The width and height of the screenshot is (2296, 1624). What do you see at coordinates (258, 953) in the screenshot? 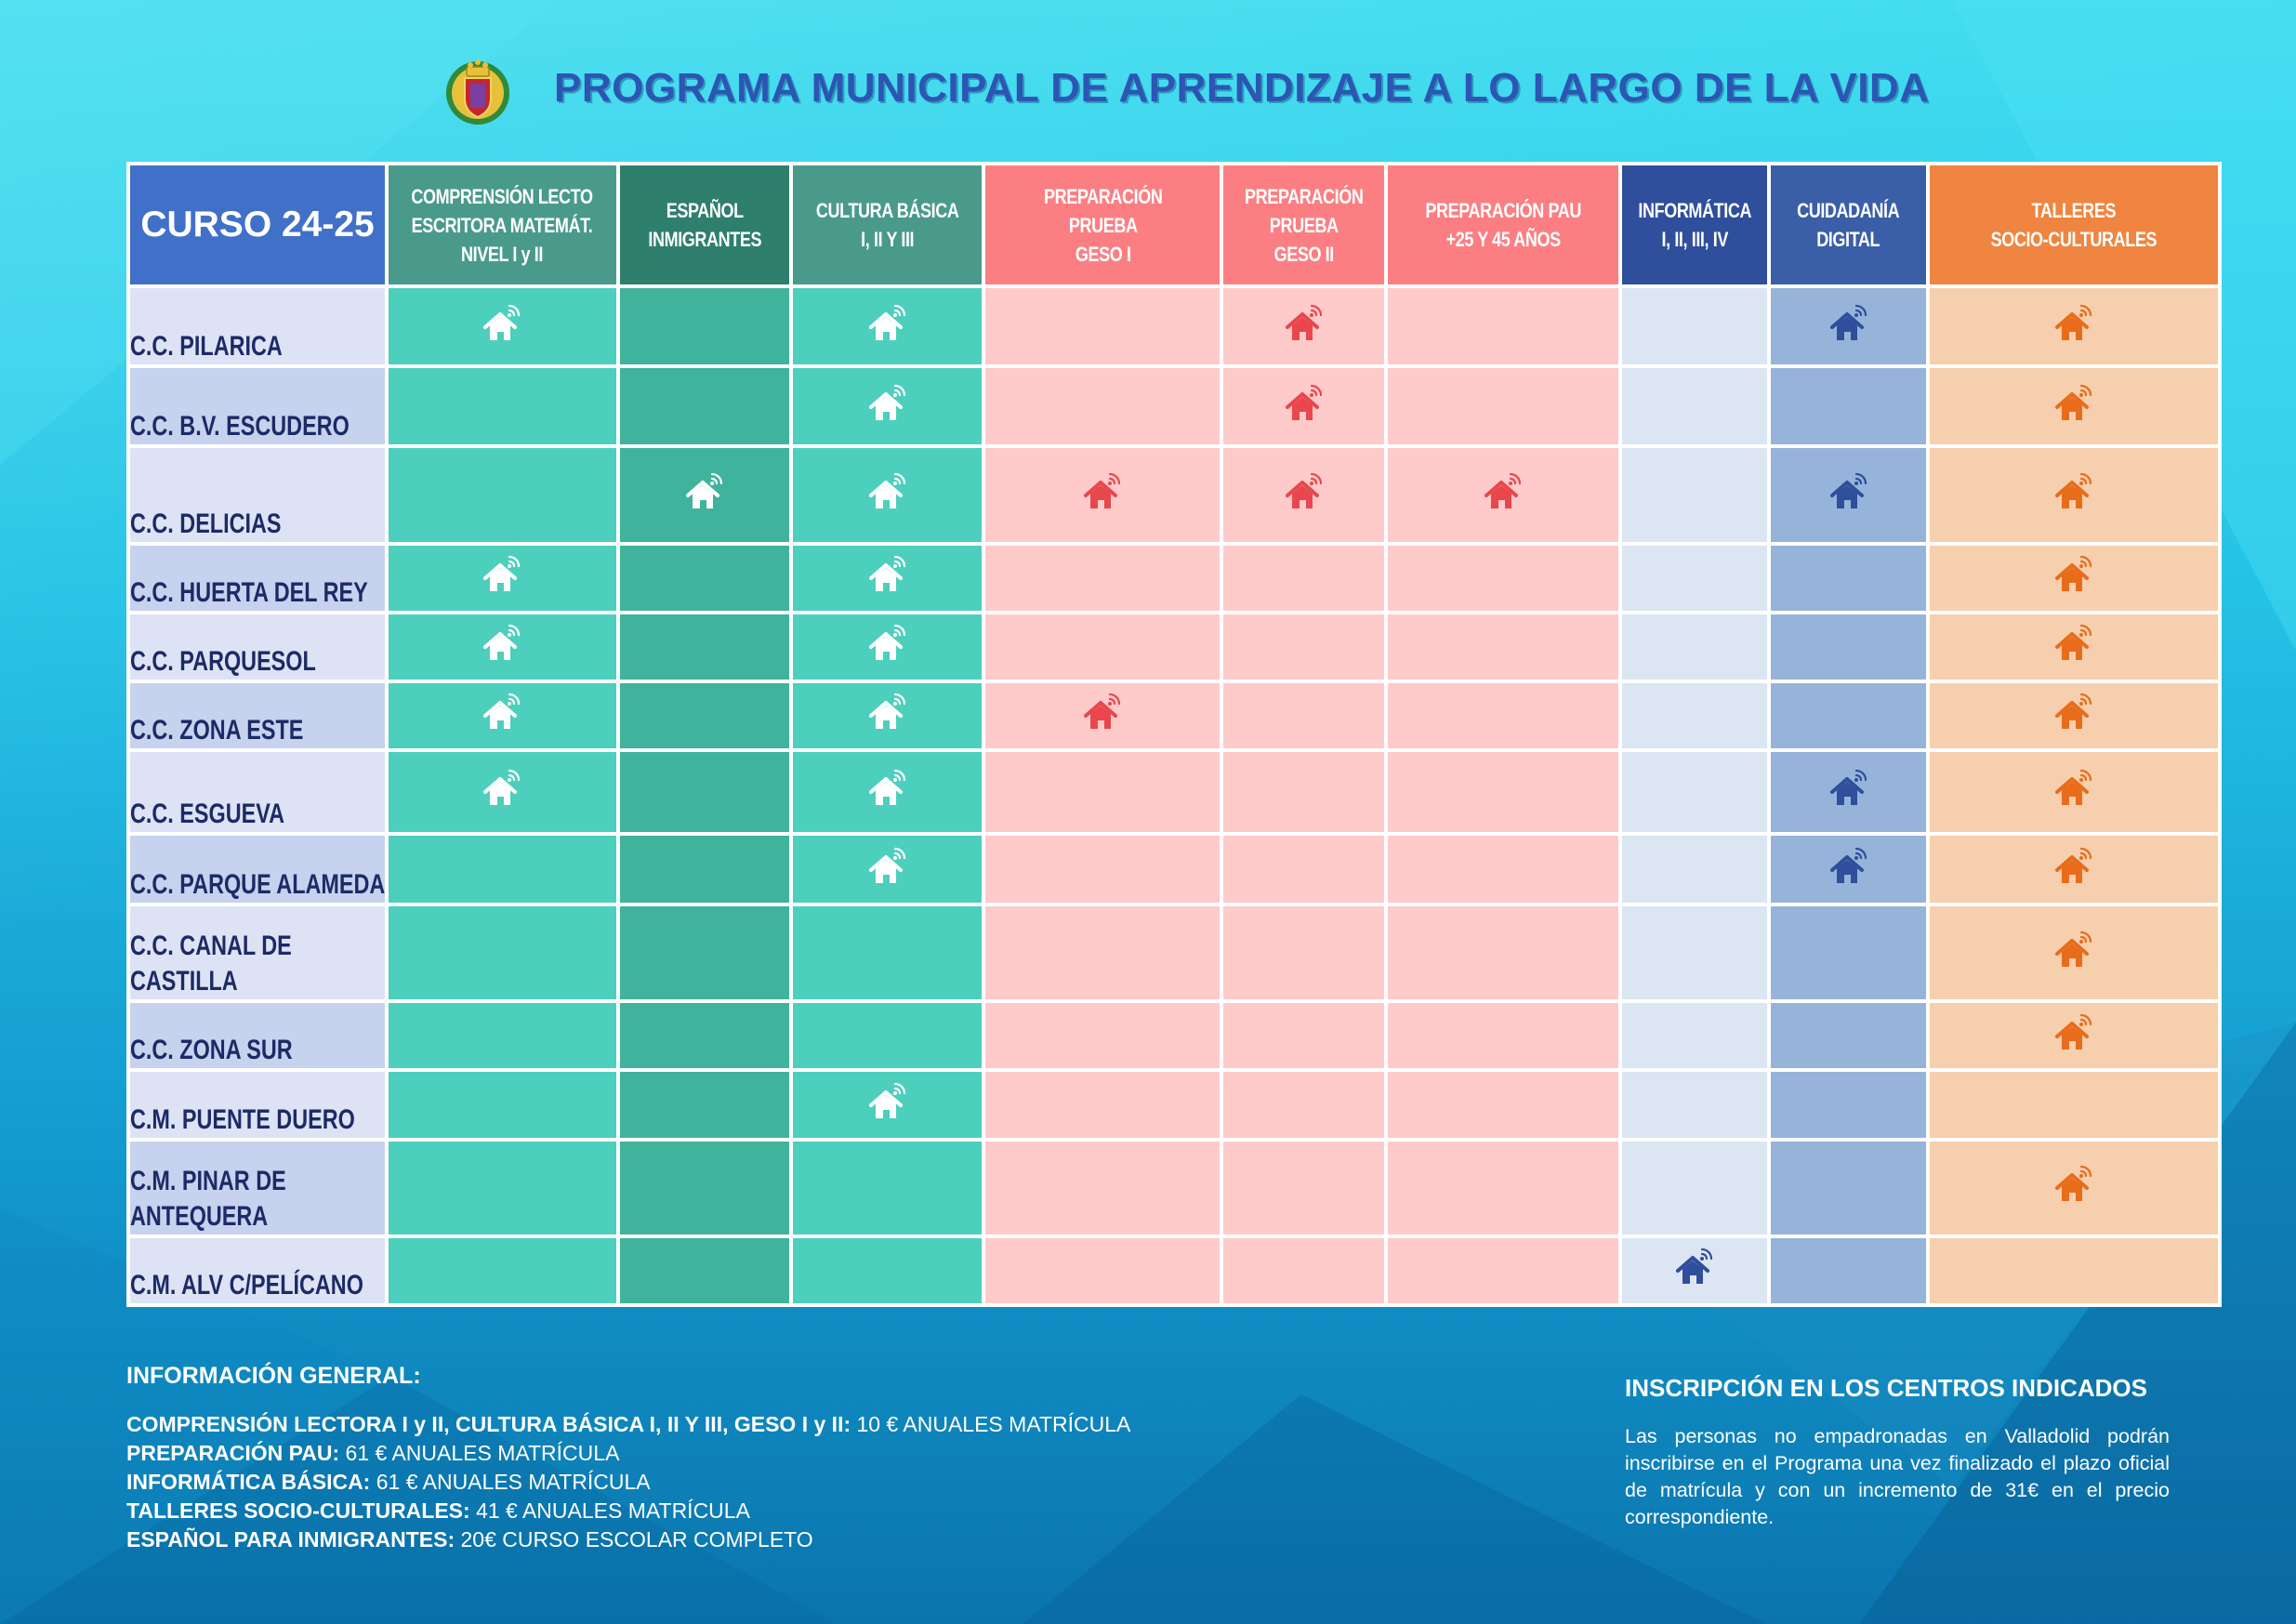
I see `center-name: C.C. CANAL DE CASTILLA` at bounding box center [258, 953].